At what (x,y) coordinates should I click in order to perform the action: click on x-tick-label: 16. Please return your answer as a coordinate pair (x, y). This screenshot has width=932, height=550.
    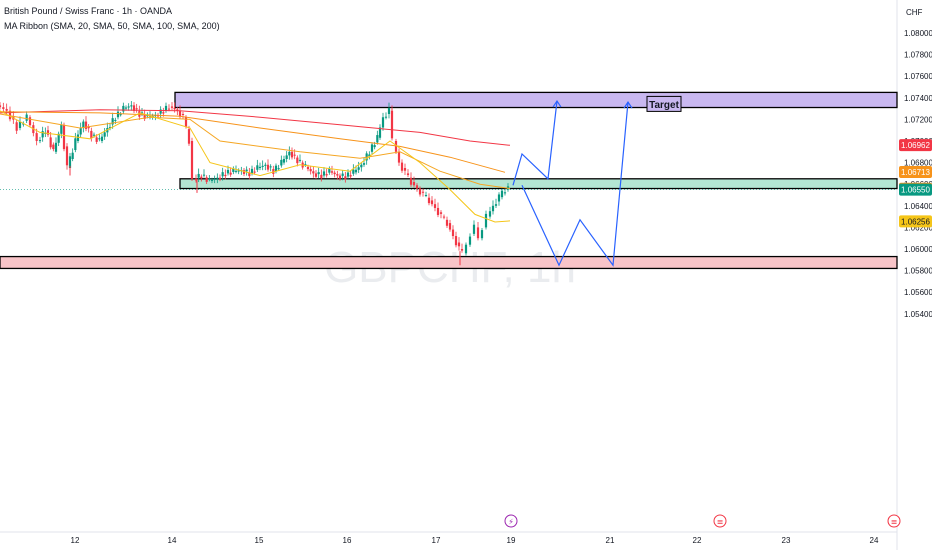
    Looking at the image, I should click on (347, 540).